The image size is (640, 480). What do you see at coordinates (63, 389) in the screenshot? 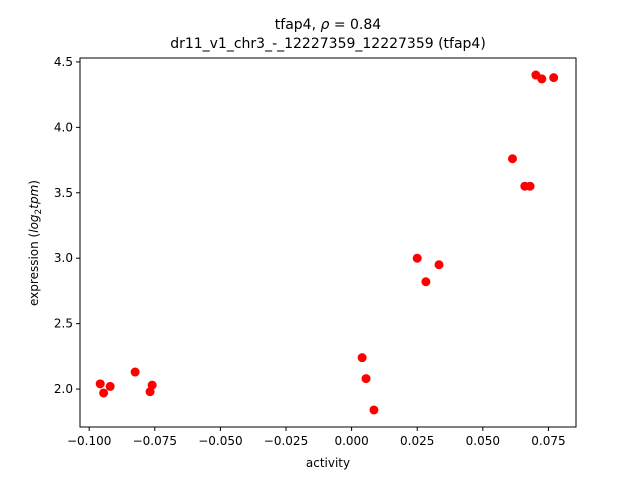
I see `y-tick-label: 2.0` at bounding box center [63, 389].